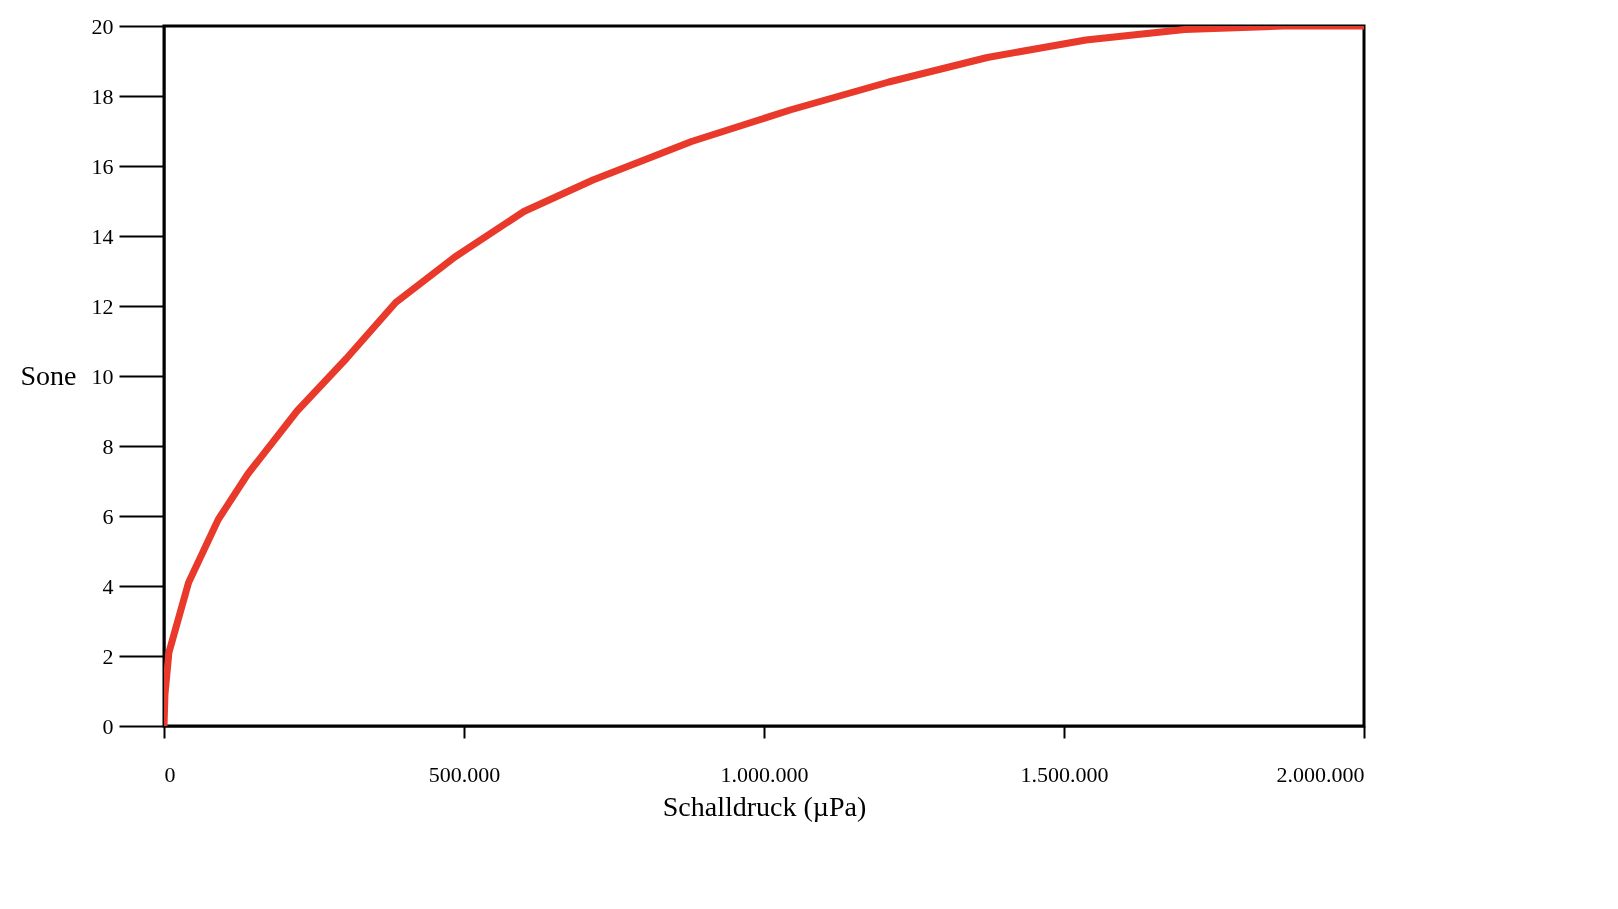 The height and width of the screenshot is (909, 1618). What do you see at coordinates (108, 586) in the screenshot?
I see `y-tick-label: 4` at bounding box center [108, 586].